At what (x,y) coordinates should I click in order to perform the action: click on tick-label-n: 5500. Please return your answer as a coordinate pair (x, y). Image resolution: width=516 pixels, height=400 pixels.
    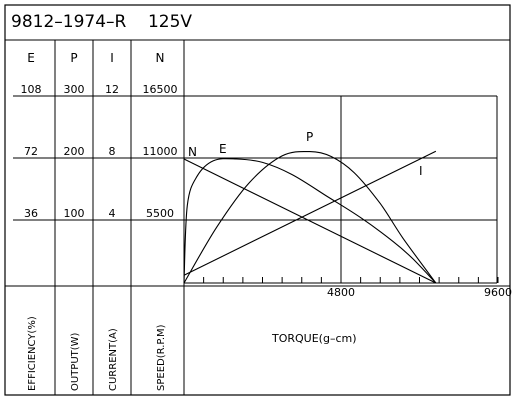
    Looking at the image, I should click on (160, 213).